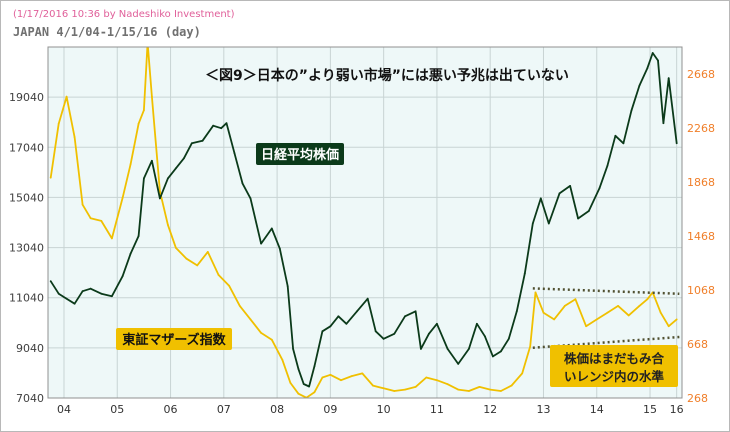 This screenshot has height=432, width=730. Describe the element at coordinates (697, 344) in the screenshot. I see `y-right-tick-label: 668` at that location.